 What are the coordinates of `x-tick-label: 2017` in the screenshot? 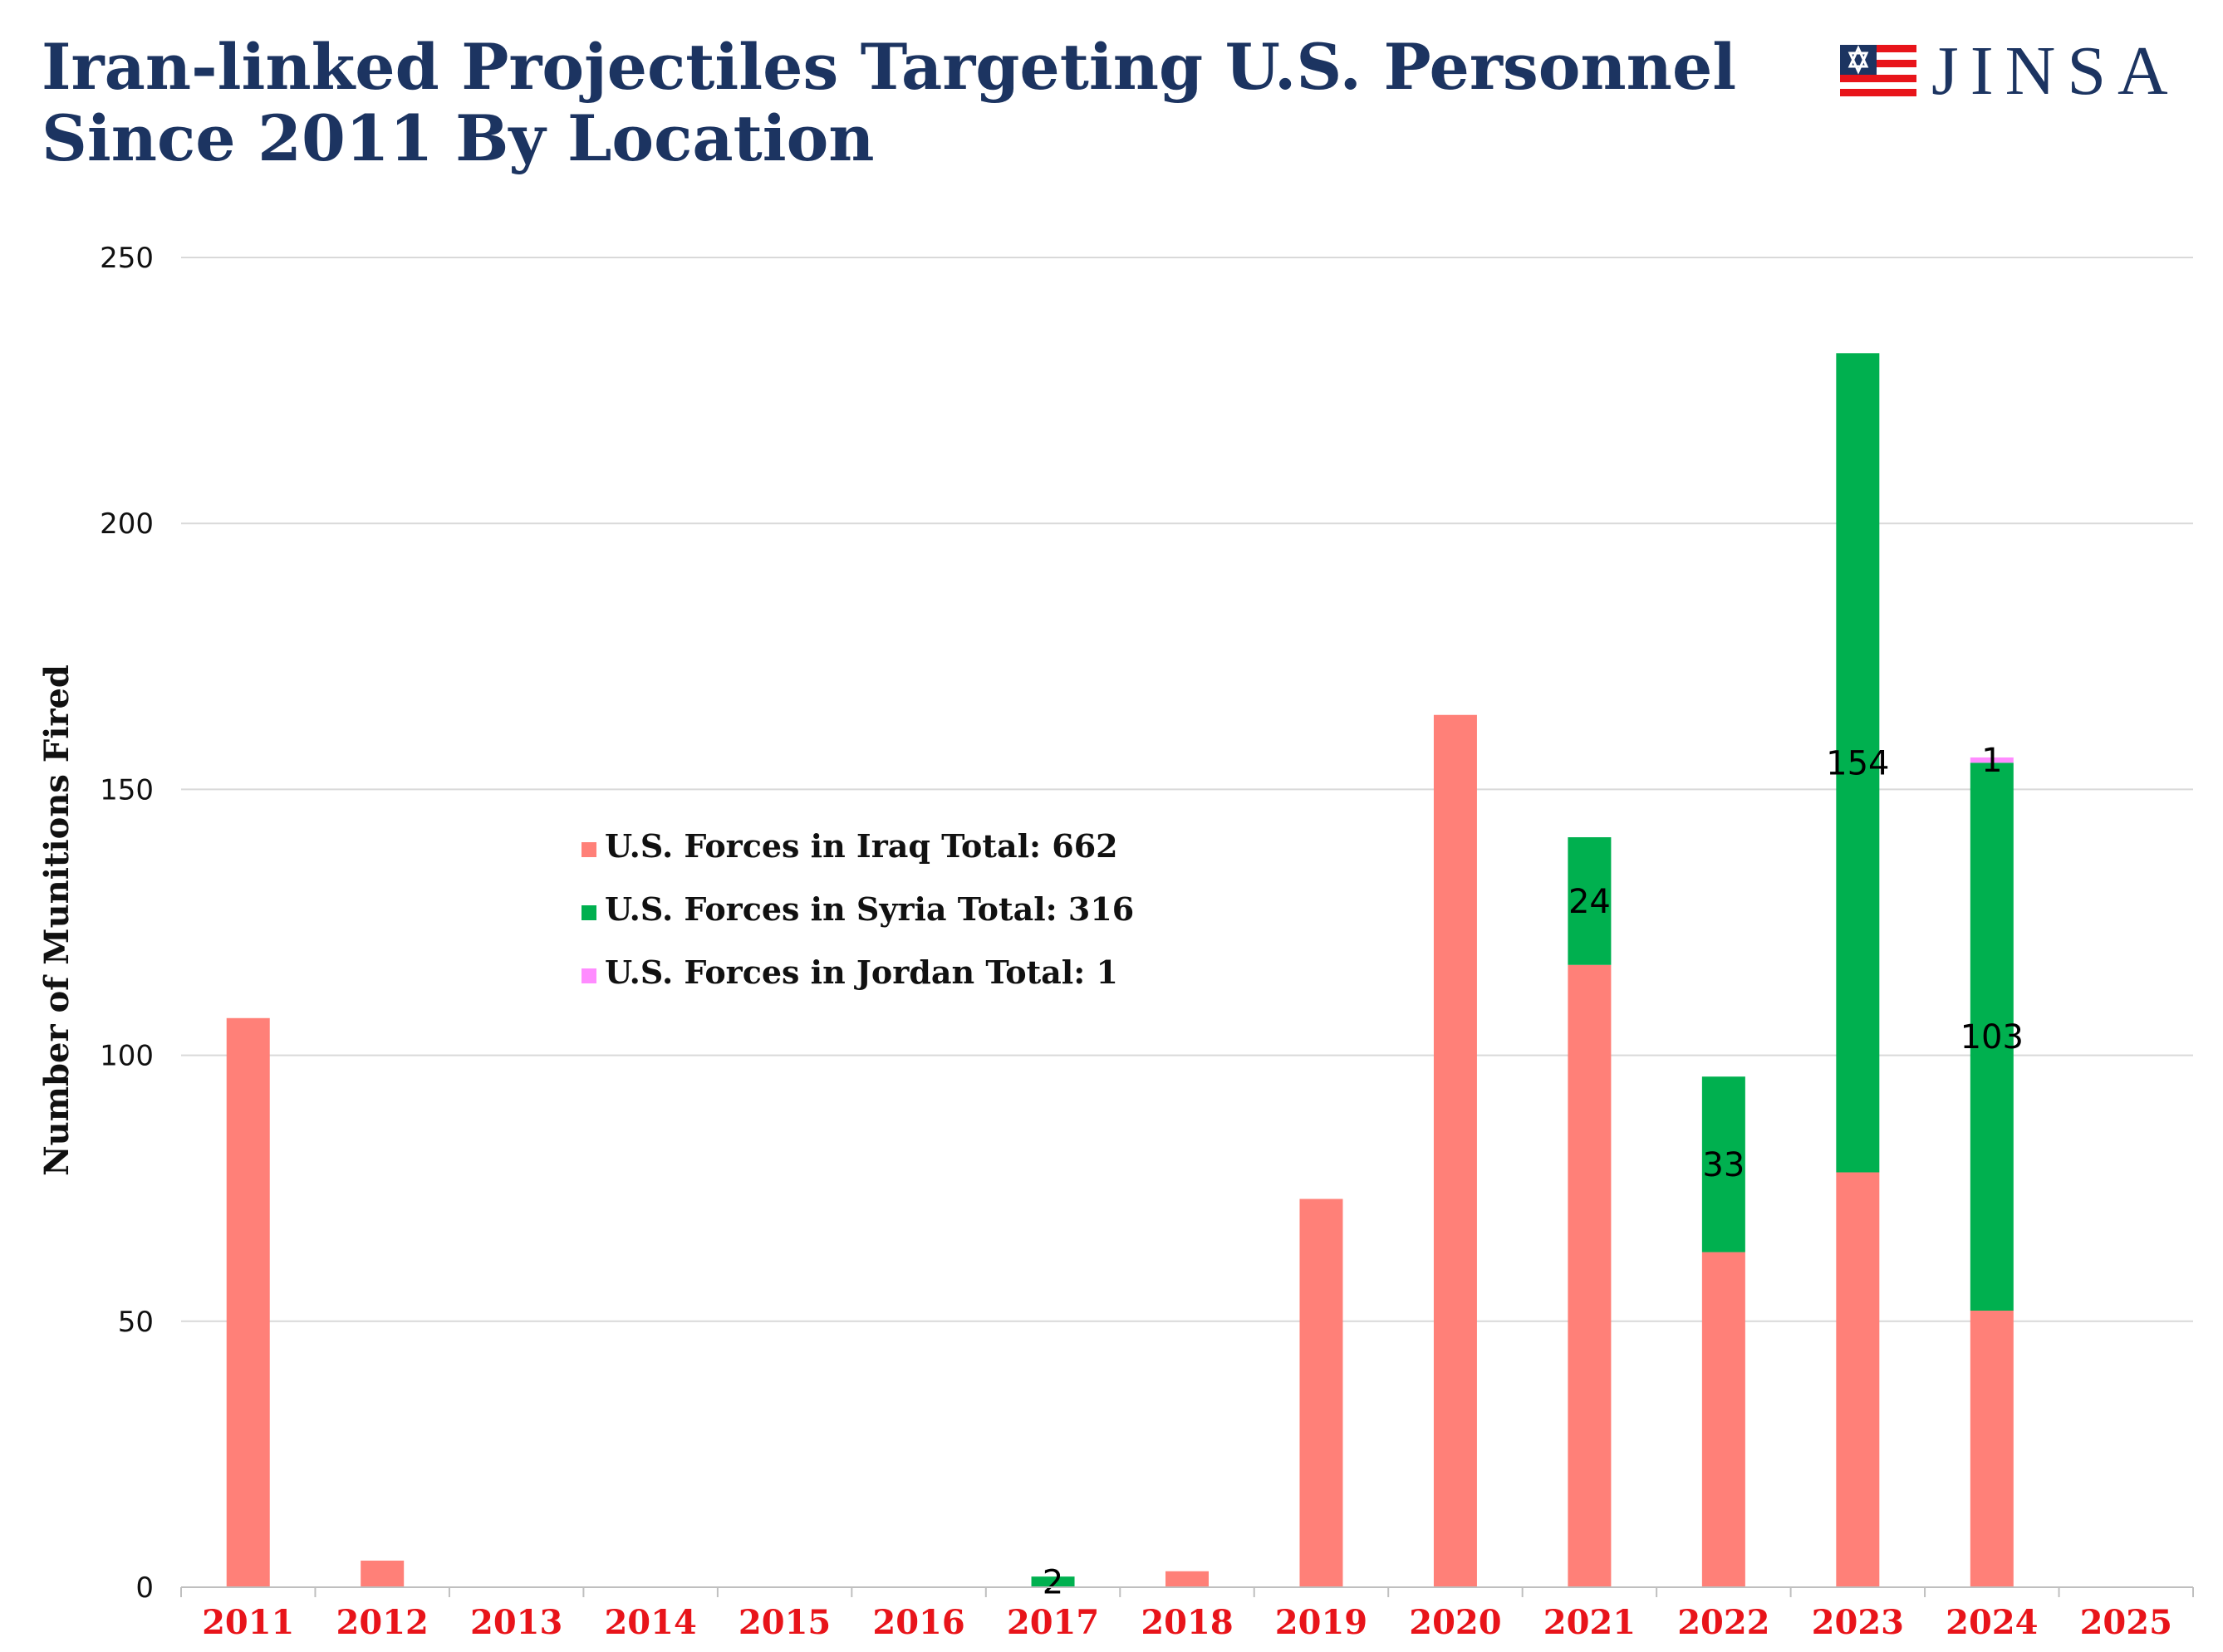 It's located at (1053, 1623).